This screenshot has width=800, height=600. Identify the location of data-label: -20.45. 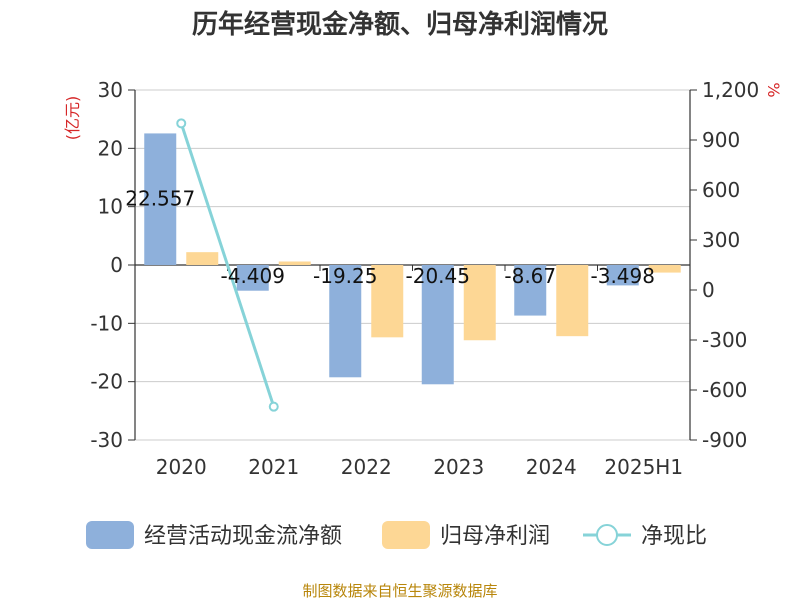
(438, 276).